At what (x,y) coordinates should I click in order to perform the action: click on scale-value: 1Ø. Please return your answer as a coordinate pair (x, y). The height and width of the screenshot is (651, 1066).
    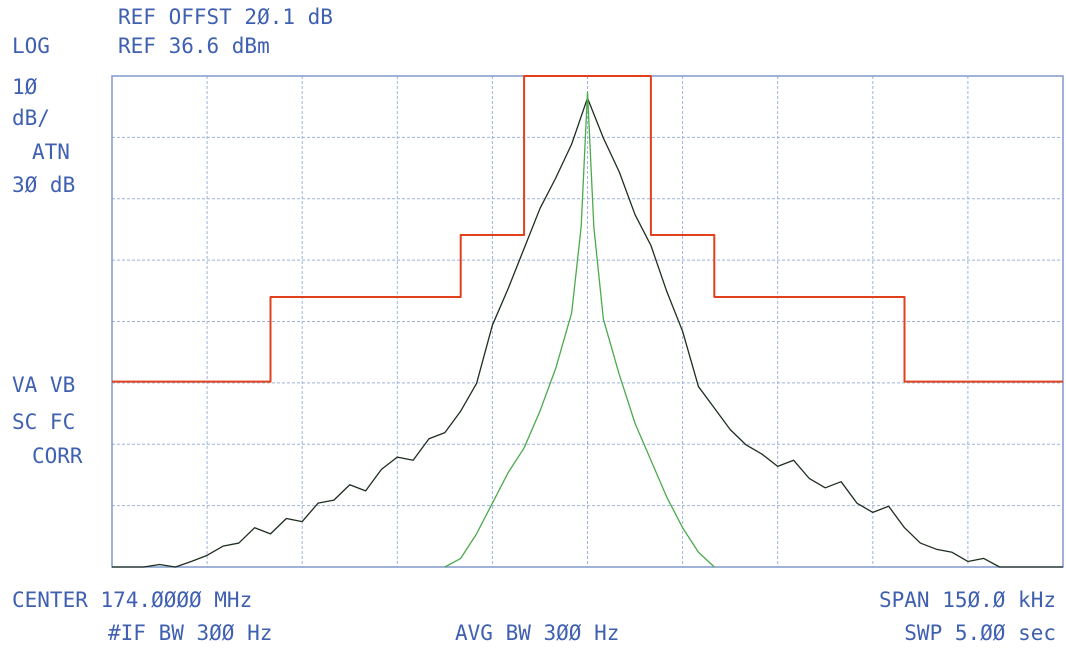
    Looking at the image, I should click on (25, 87).